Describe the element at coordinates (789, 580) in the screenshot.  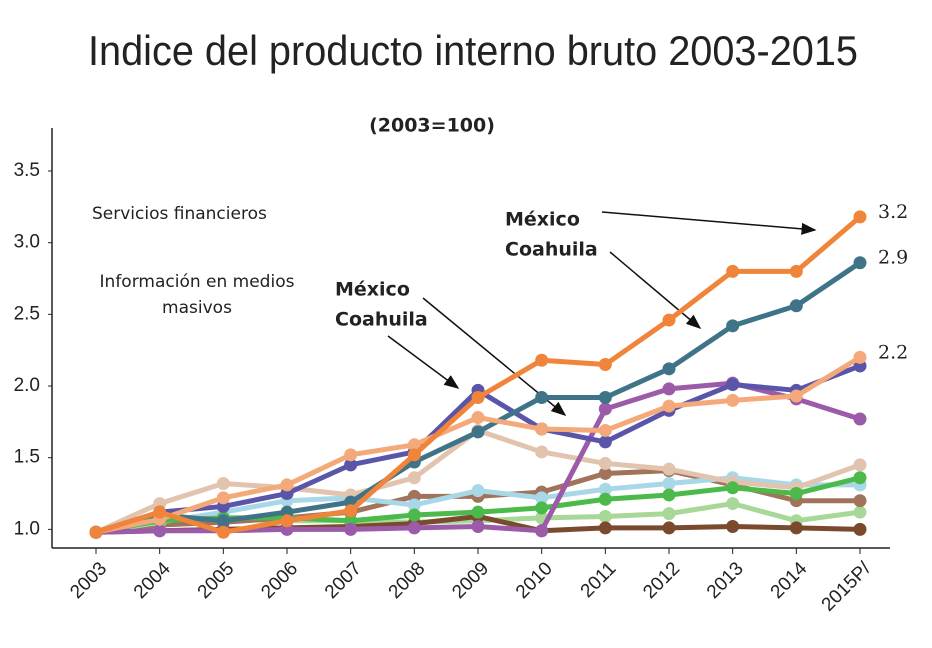
I see `x-tick-label: 2014` at that location.